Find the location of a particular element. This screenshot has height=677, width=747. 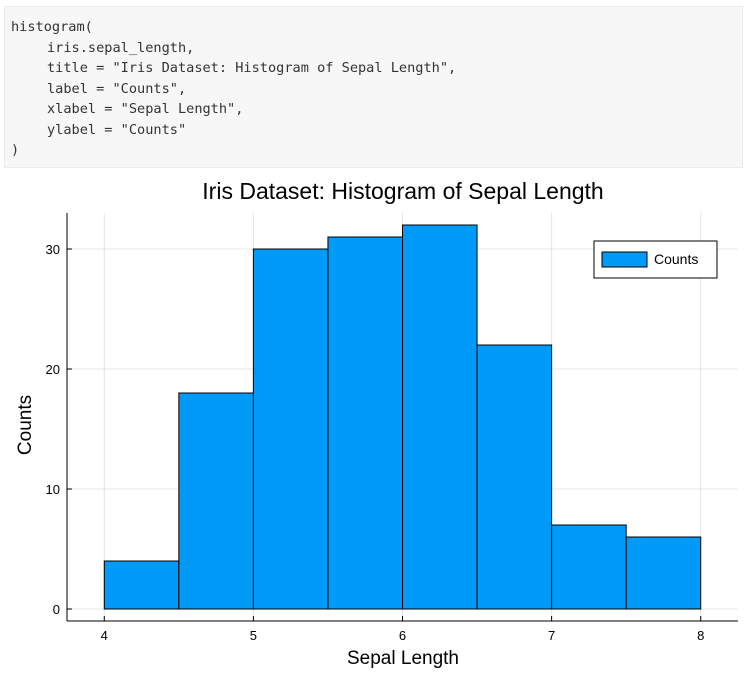

chart-title: Iris Dataset: Histogram of Sepal Length is located at coordinates (402, 191).